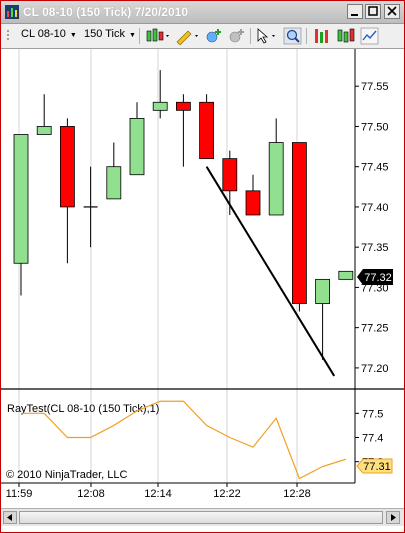 Image resolution: width=405 pixels, height=533 pixels. What do you see at coordinates (158, 36) in the screenshot?
I see `chart-style-button` at bounding box center [158, 36].